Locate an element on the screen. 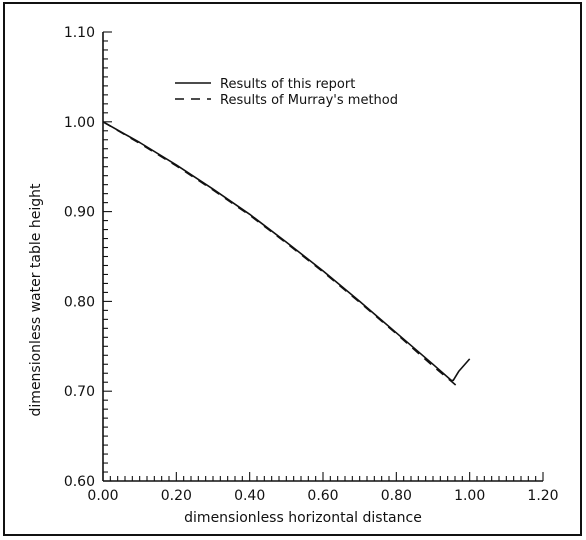 The image size is (586, 540). y-axis-label: dimensionless water table height is located at coordinates (36, 299).